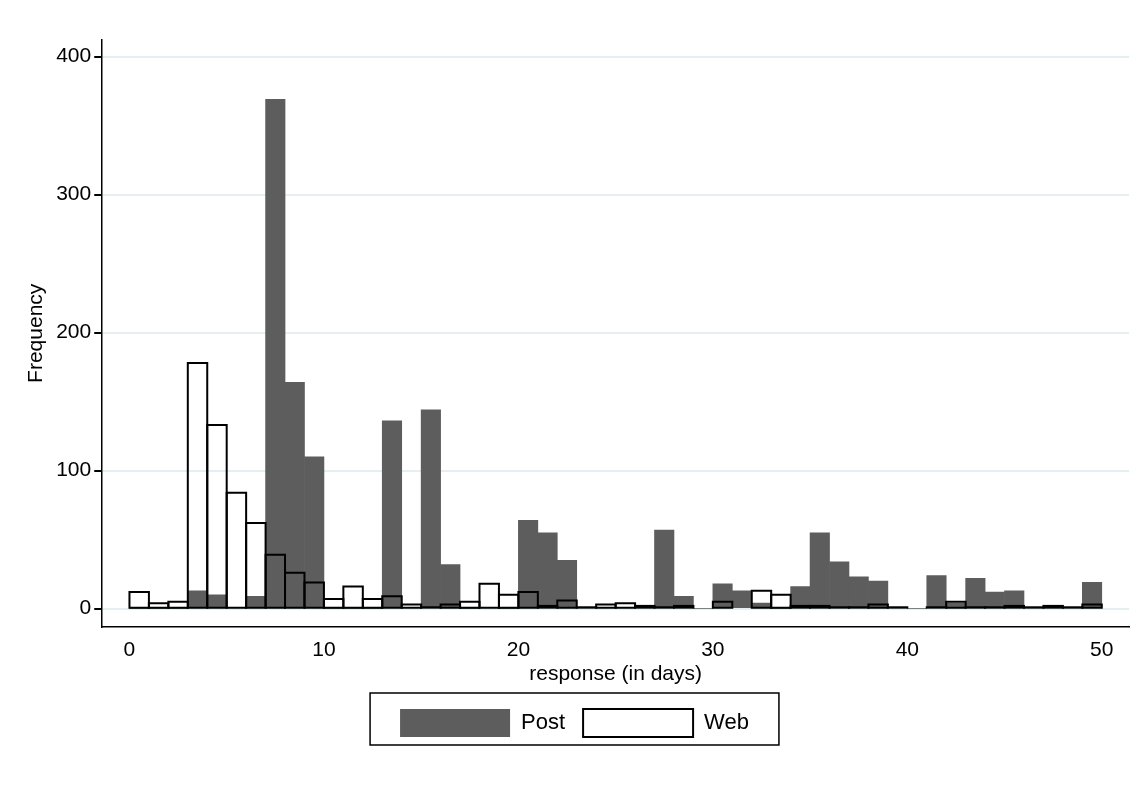 The height and width of the screenshot is (787, 1144). What do you see at coordinates (726, 722) in the screenshot?
I see `legend-label: Web` at bounding box center [726, 722].